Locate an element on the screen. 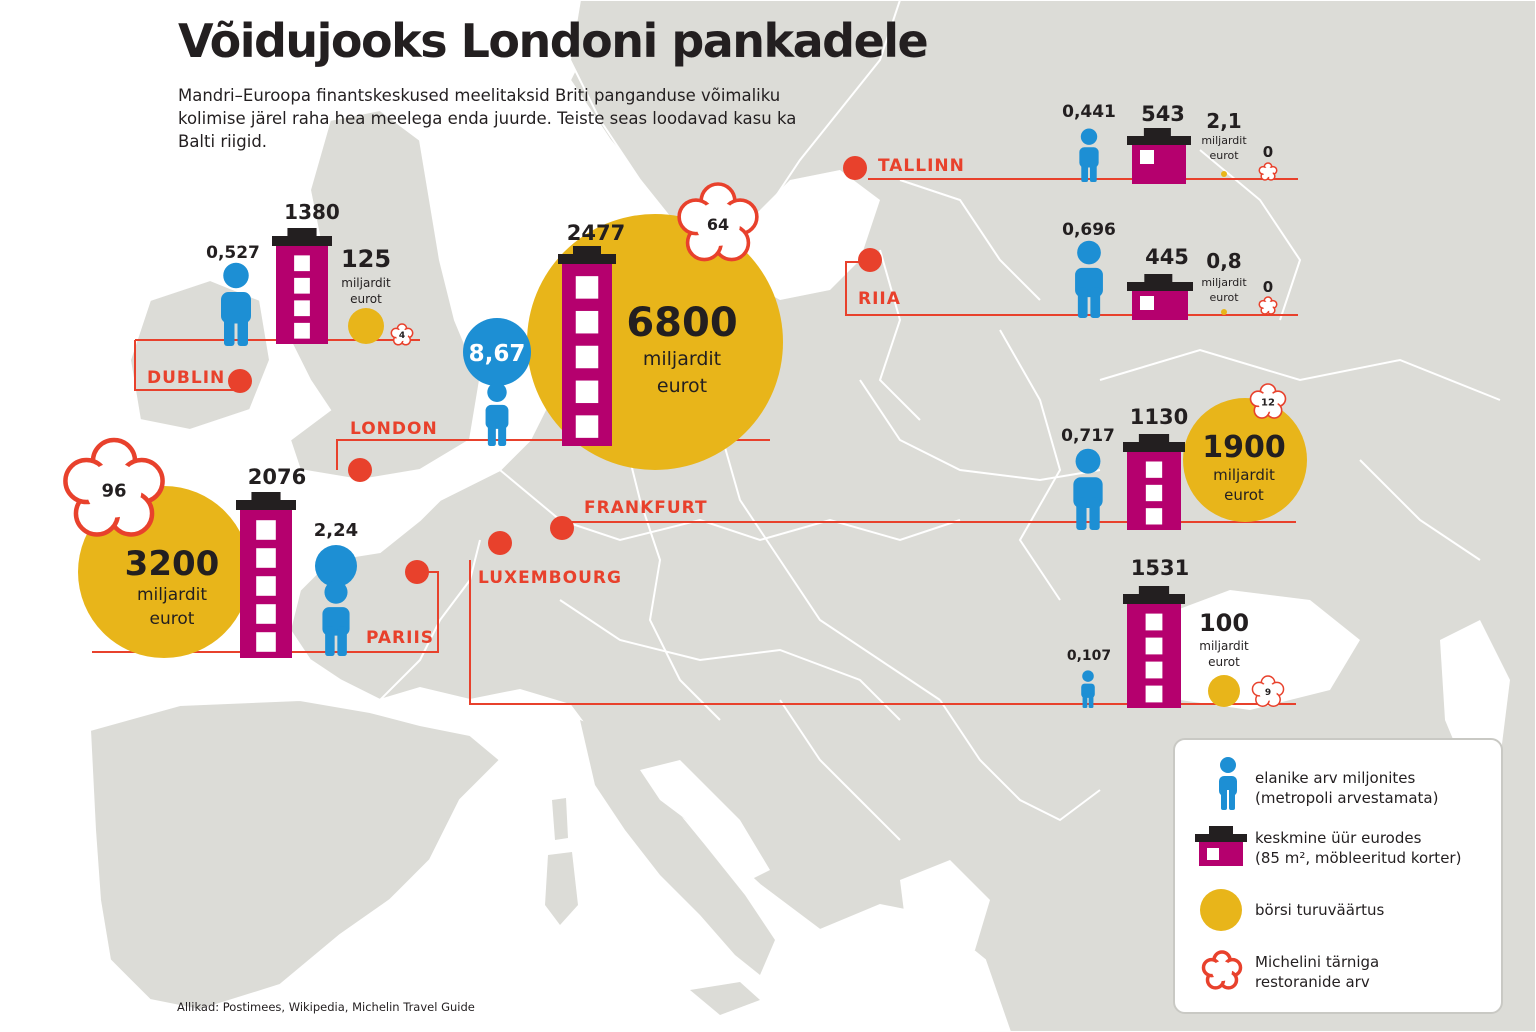 This screenshot has height=1032, width=1536. luxembourg-label: LUXEMBOURG is located at coordinates (550, 578).